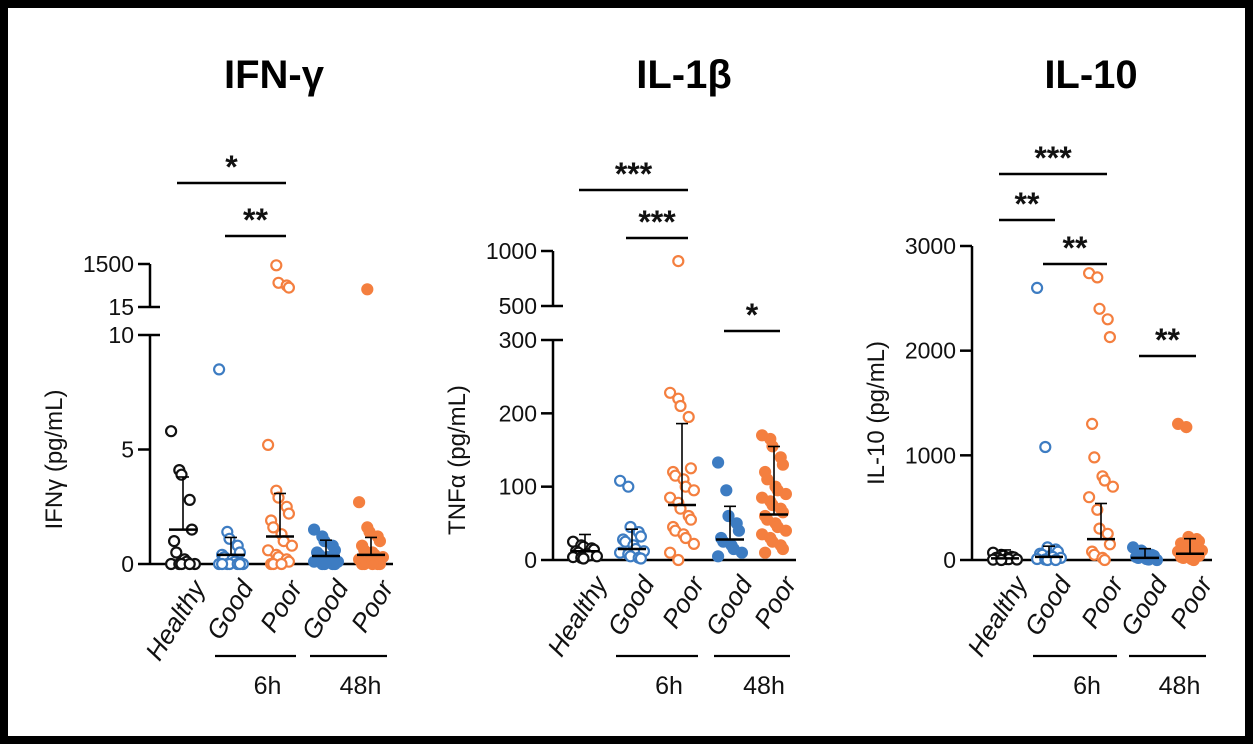  What do you see at coordinates (274, 75) in the screenshot?
I see `chart-title: IFN-γ` at bounding box center [274, 75].